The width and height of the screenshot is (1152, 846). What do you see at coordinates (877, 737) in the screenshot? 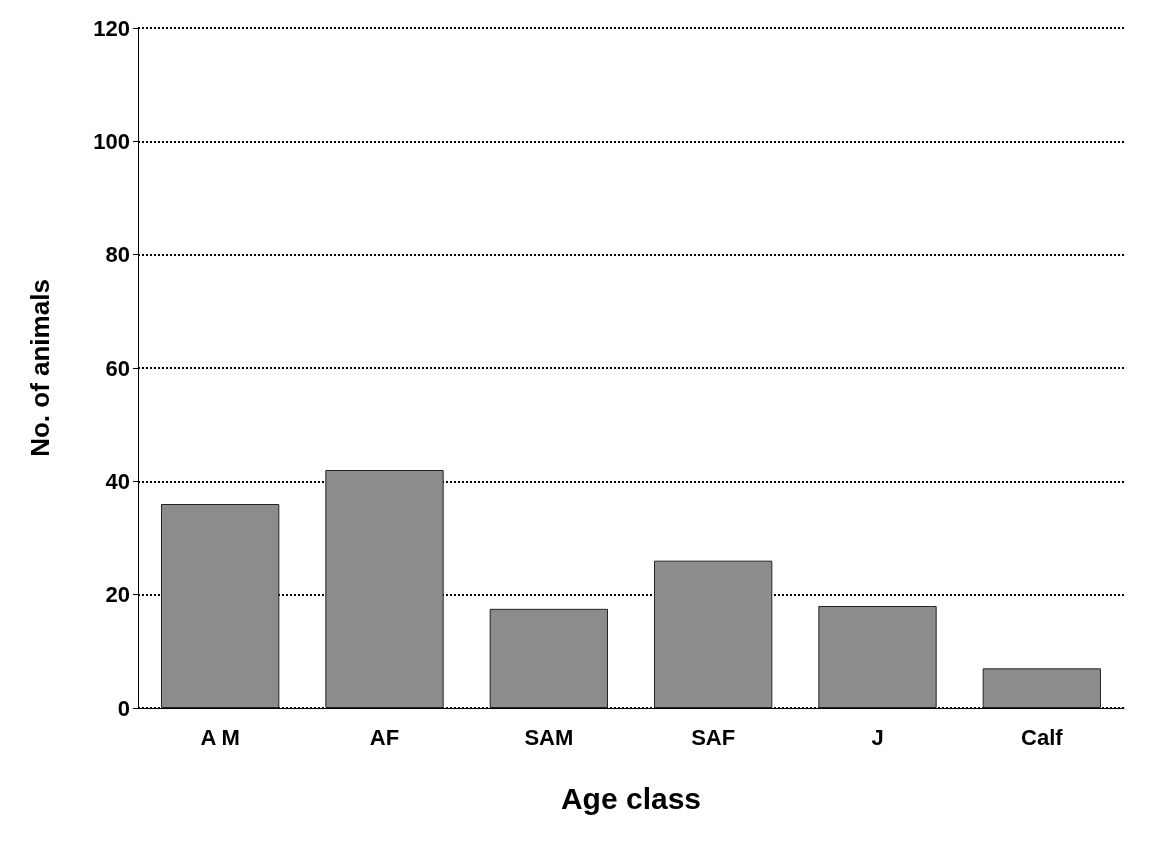
I see `x-tick-label: J` at bounding box center [877, 737].